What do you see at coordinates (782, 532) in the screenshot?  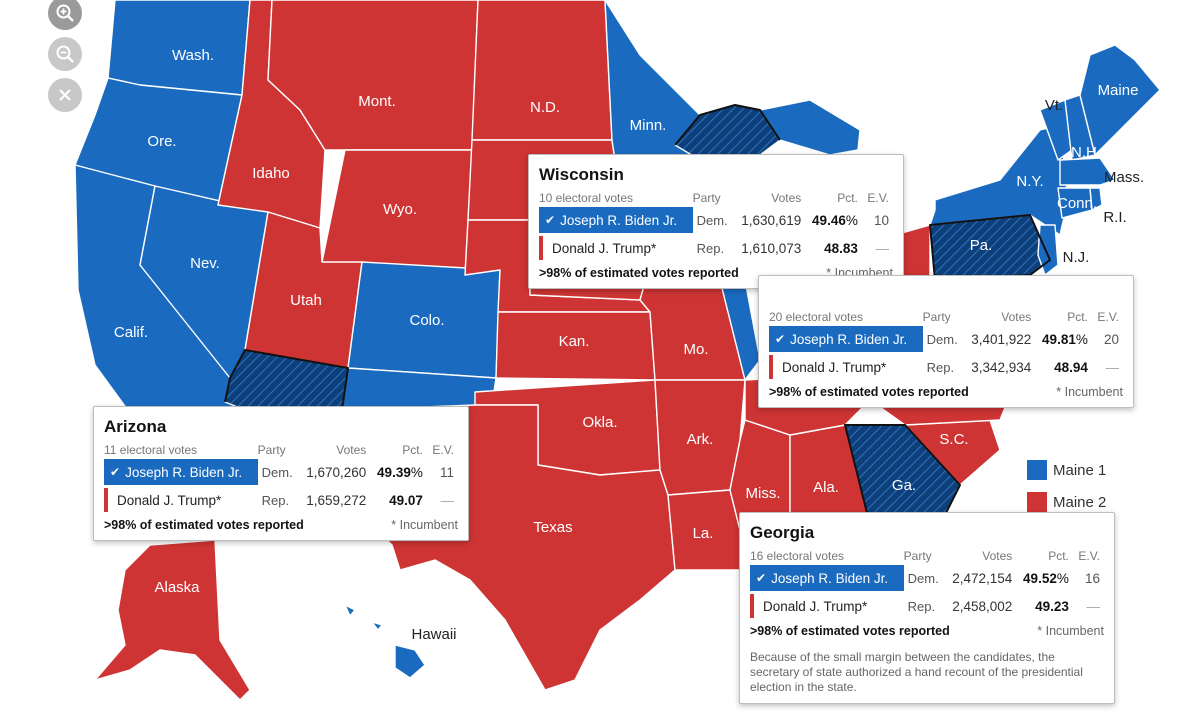 I see `popup-title: Georgia` at bounding box center [782, 532].